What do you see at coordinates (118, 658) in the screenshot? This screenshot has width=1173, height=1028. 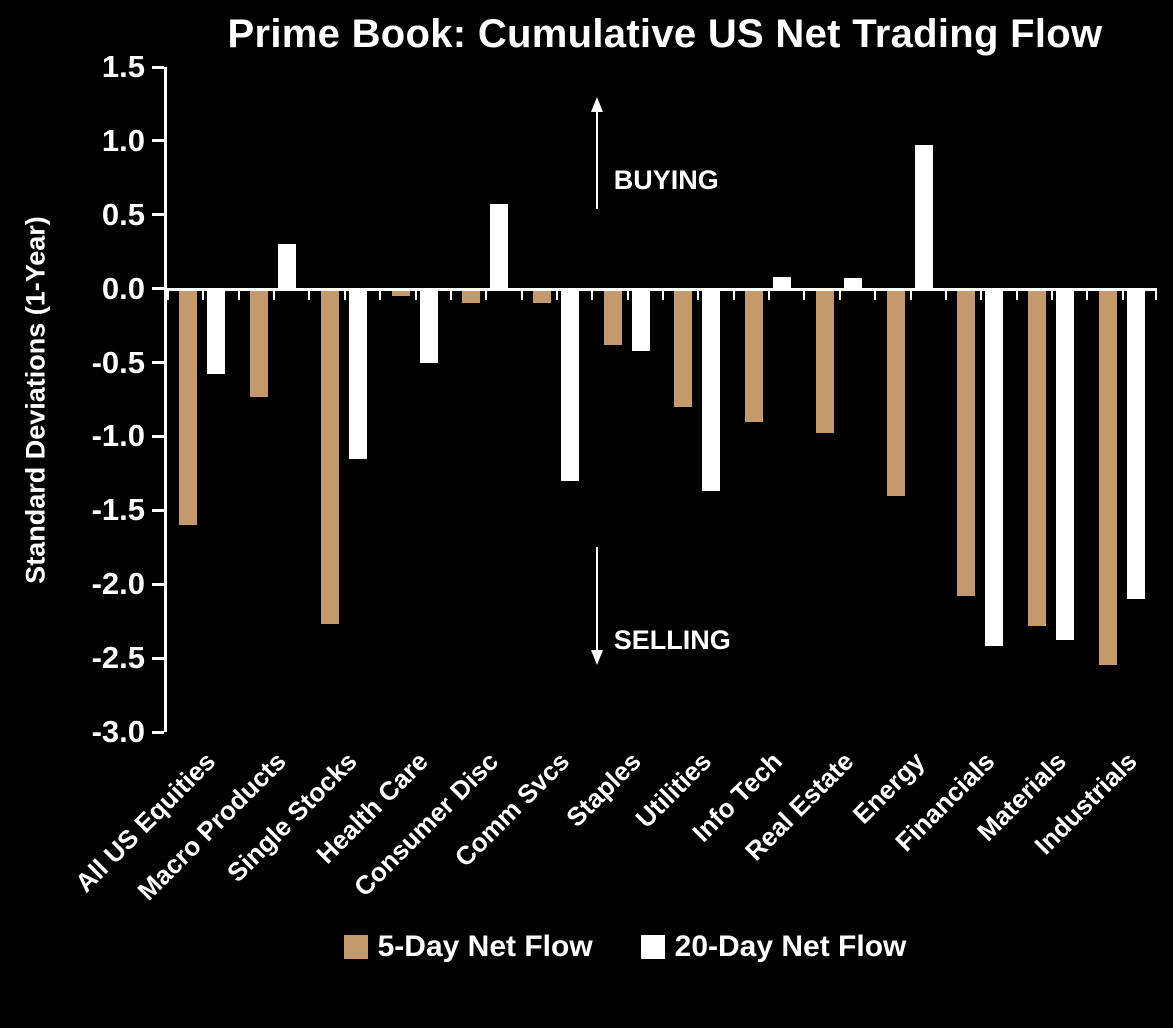 I see `y-tick-label: -2.5` at bounding box center [118, 658].